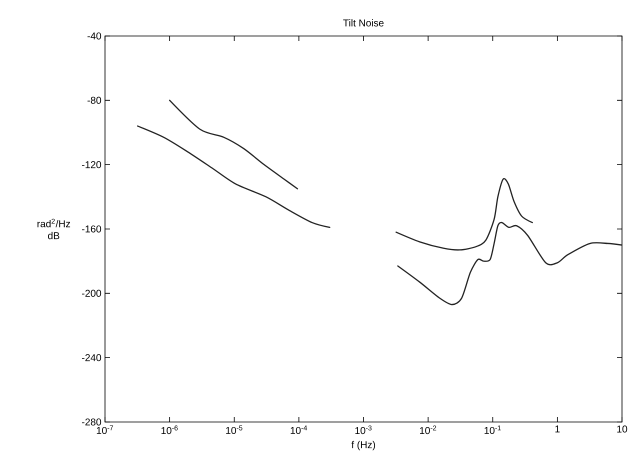 Image resolution: width=640 pixels, height=475 pixels. I want to click on x-tick-label: 10$^{-1}$, so click(492, 430).